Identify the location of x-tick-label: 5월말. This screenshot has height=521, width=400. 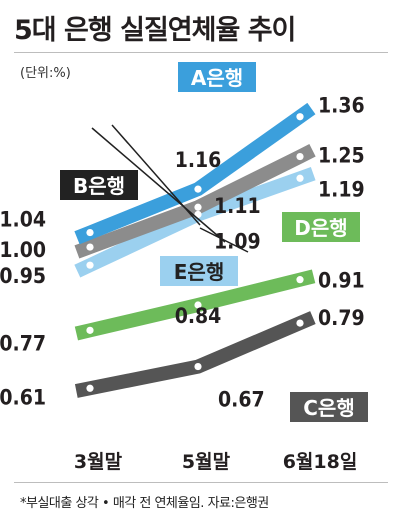
(206, 462).